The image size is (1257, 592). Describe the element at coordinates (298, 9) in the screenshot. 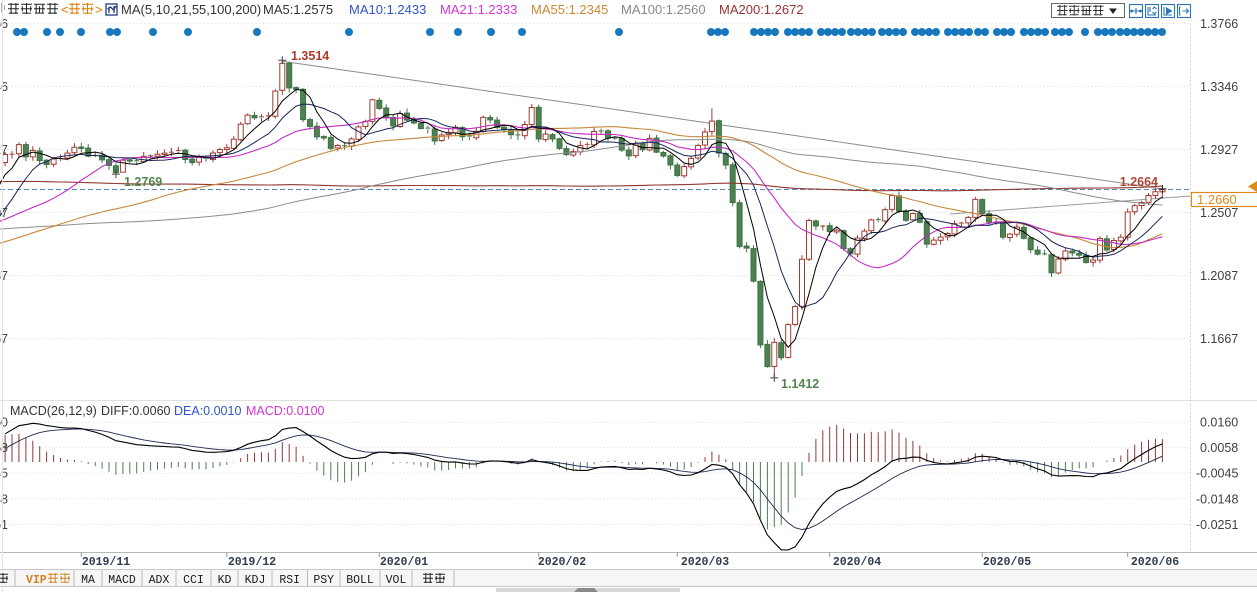

I see `svg-text: MA5:1.2575` at that location.